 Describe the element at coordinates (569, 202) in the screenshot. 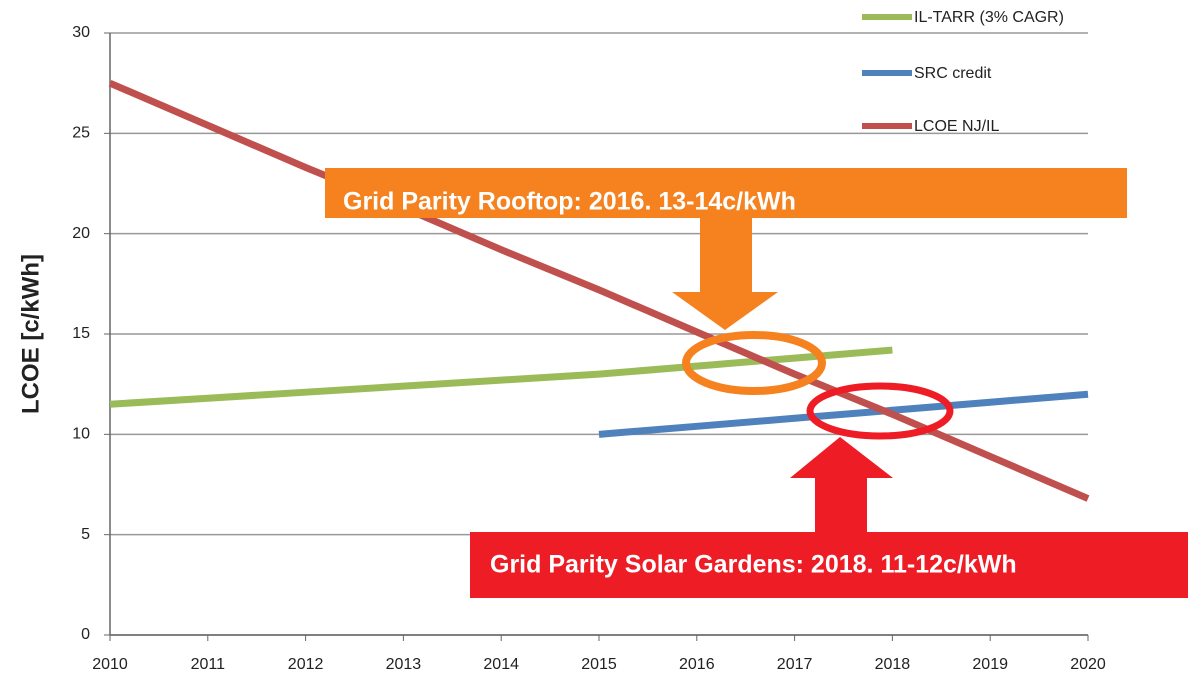

I see `annotation: Grid Parity Rooftop: 2016. 13-14c/kWh` at that location.